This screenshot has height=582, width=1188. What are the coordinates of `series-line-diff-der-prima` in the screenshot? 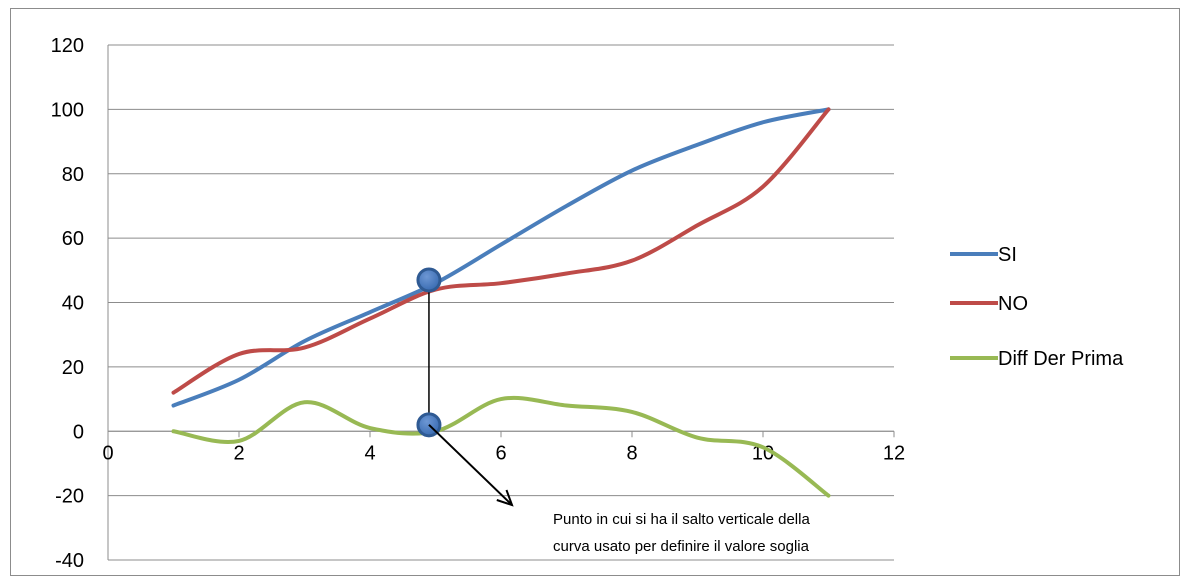 It's located at (501, 446).